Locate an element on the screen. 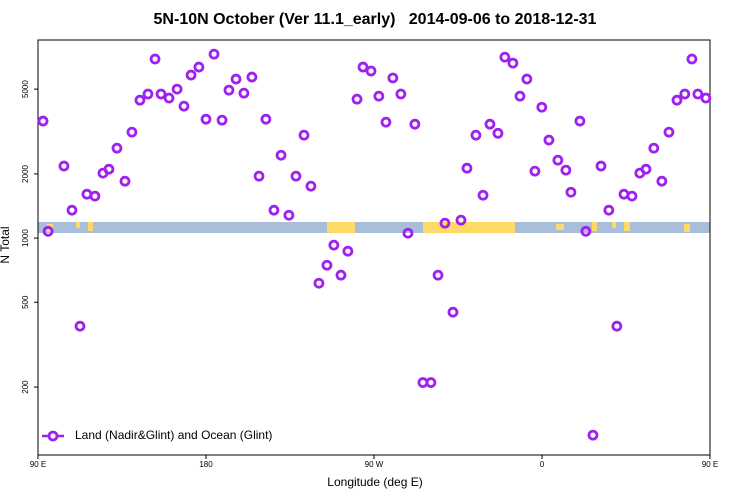 This screenshot has width=750, height=500. y-tick-label: 1000 is located at coordinates (25, 238).